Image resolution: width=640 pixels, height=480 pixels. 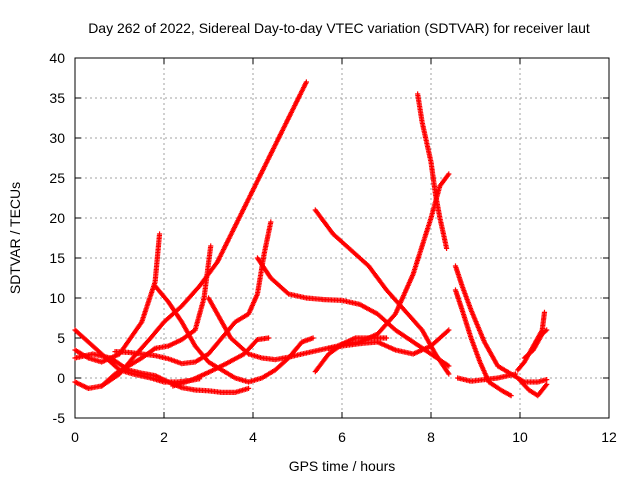 What do you see at coordinates (57, 58) in the screenshot?
I see `y-tick-label: 40` at bounding box center [57, 58].